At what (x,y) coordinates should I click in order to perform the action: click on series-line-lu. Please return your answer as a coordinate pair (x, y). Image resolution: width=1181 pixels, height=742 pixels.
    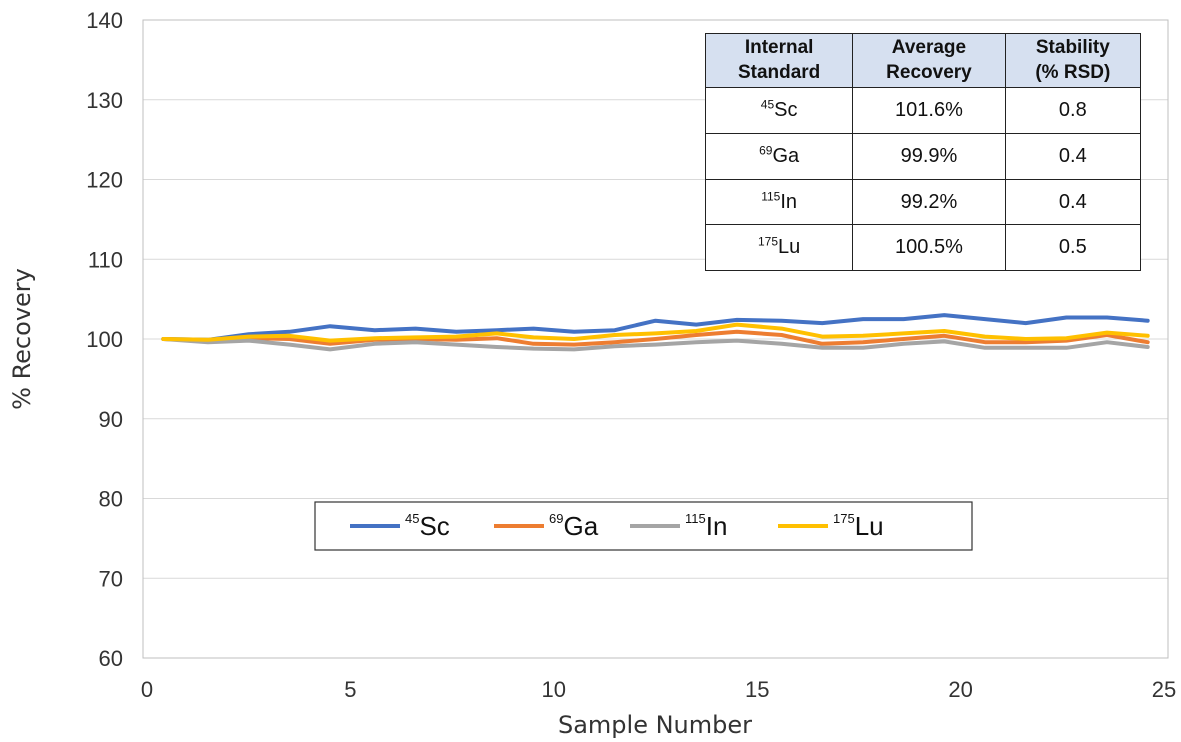
    Looking at the image, I should click on (655, 332).